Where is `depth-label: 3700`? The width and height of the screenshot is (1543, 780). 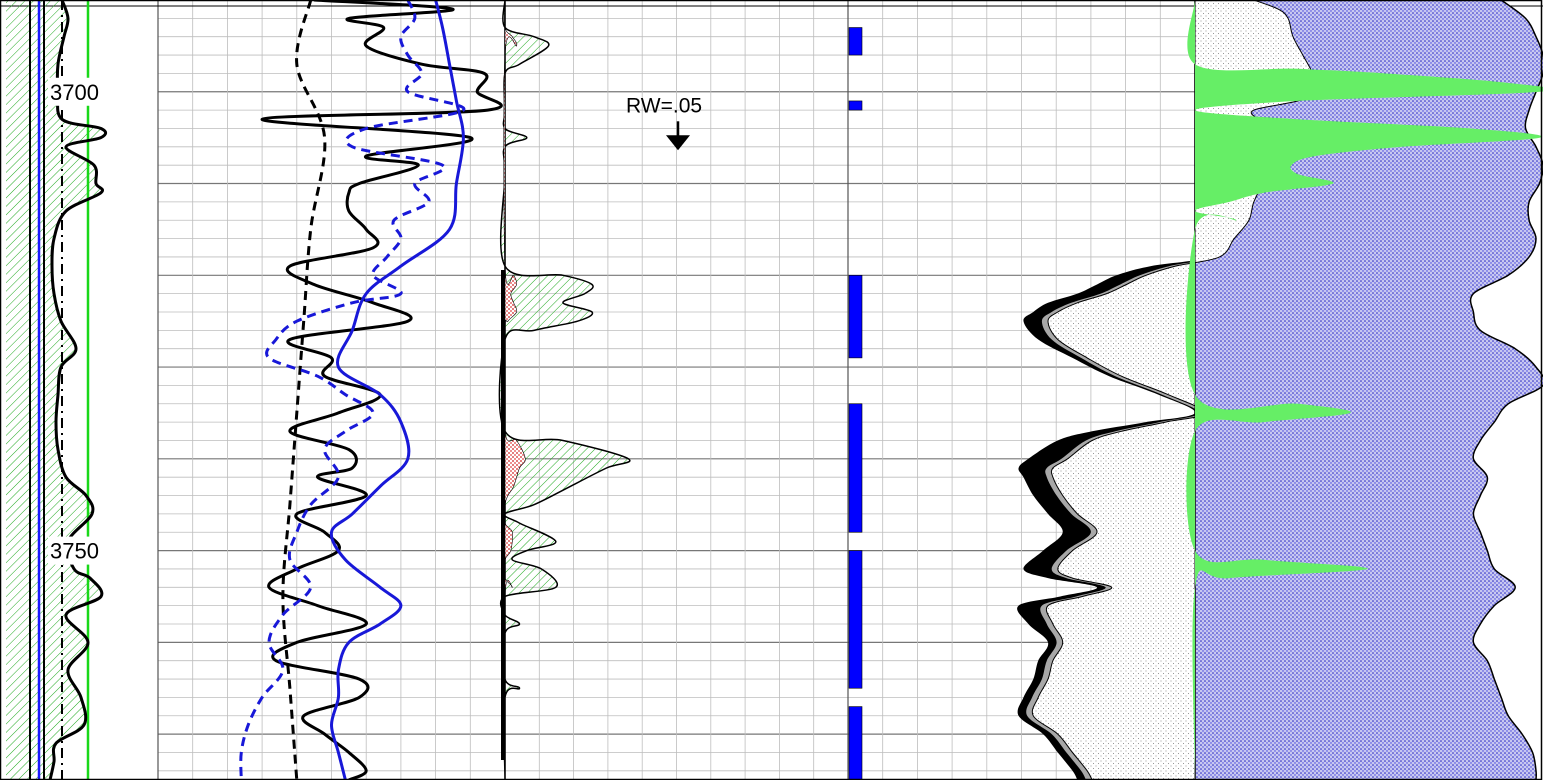 depth-label: 3700 is located at coordinates (74, 92).